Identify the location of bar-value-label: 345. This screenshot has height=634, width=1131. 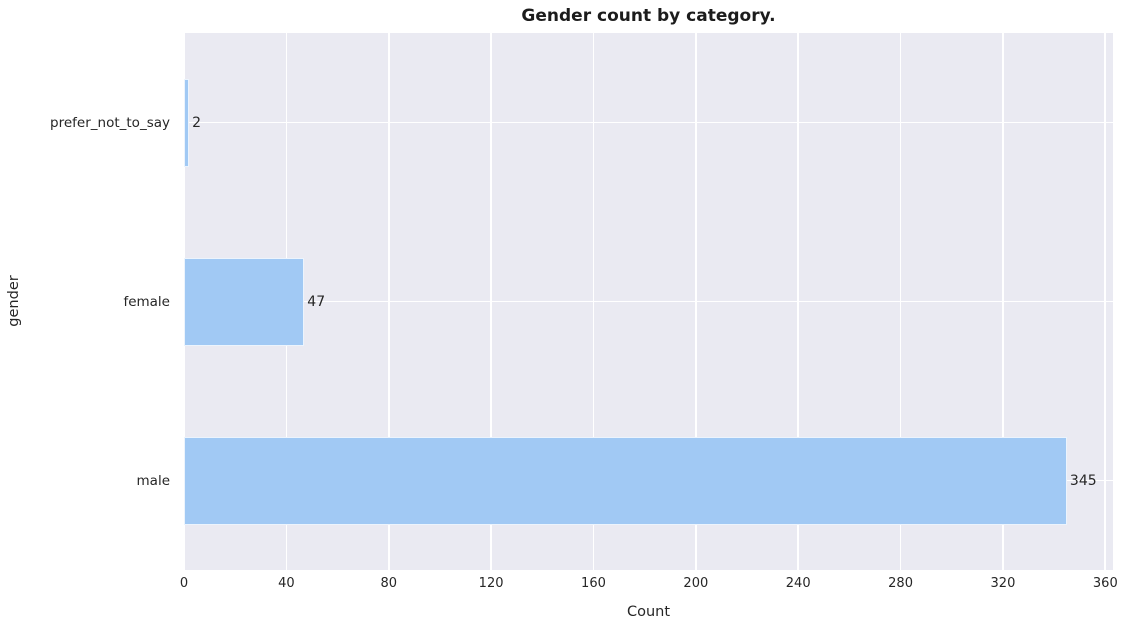
(1083, 480).